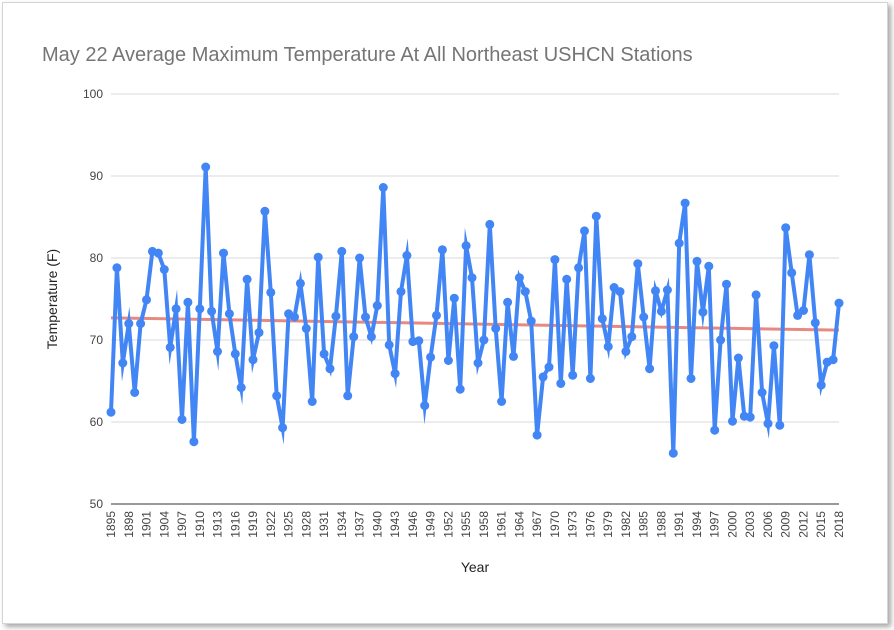 This screenshot has height=630, width=894. What do you see at coordinates (475, 567) in the screenshot?
I see `x-axis-label: Year` at bounding box center [475, 567].